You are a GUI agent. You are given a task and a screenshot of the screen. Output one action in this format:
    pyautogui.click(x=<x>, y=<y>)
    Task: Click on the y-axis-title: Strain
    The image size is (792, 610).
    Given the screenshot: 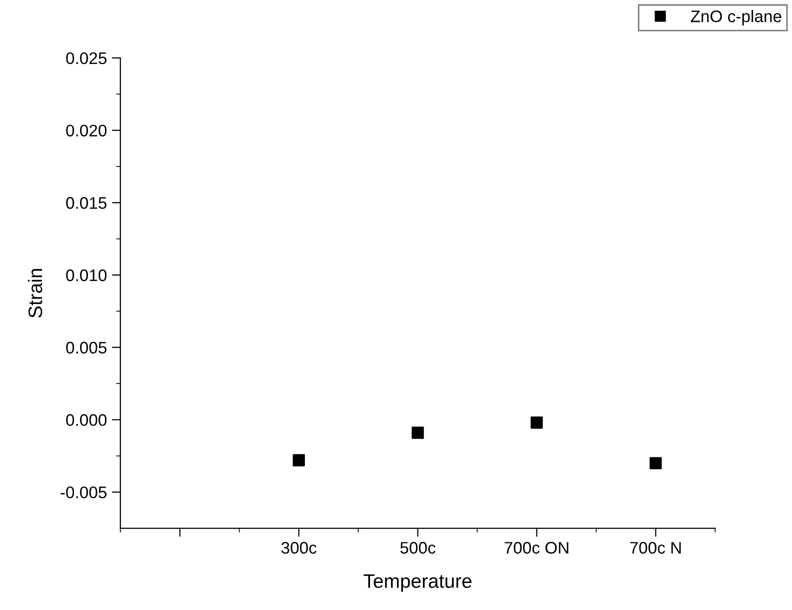 What is the action you would take?
    pyautogui.click(x=35, y=293)
    